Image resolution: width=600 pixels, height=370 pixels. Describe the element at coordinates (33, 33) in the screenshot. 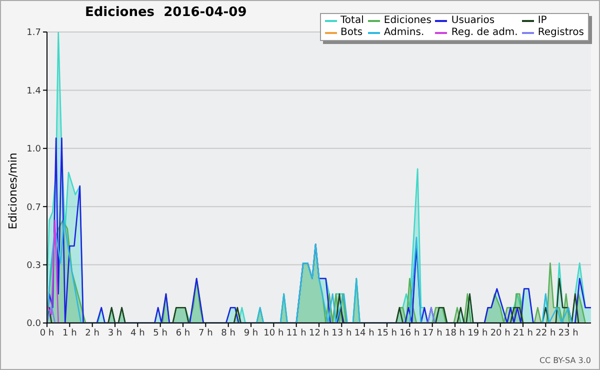

I see `y-tick-label: 1.7` at that location.